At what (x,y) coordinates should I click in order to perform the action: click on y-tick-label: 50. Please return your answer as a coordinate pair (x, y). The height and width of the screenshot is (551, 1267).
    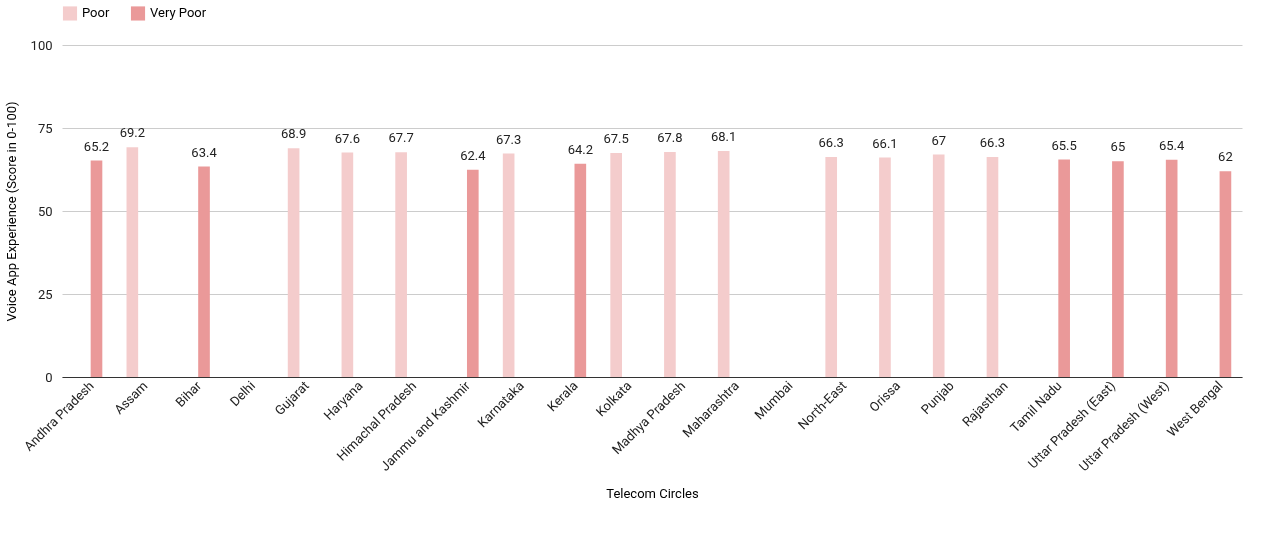
    Looking at the image, I should click on (45, 211).